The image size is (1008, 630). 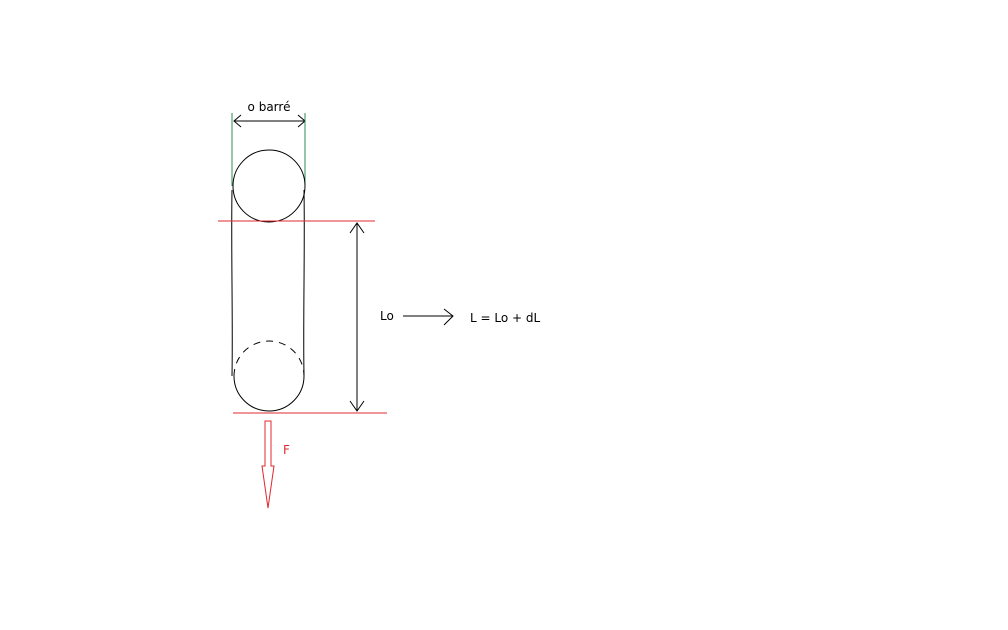 What do you see at coordinates (428, 317) in the screenshot?
I see `transformation-arrow` at bounding box center [428, 317].